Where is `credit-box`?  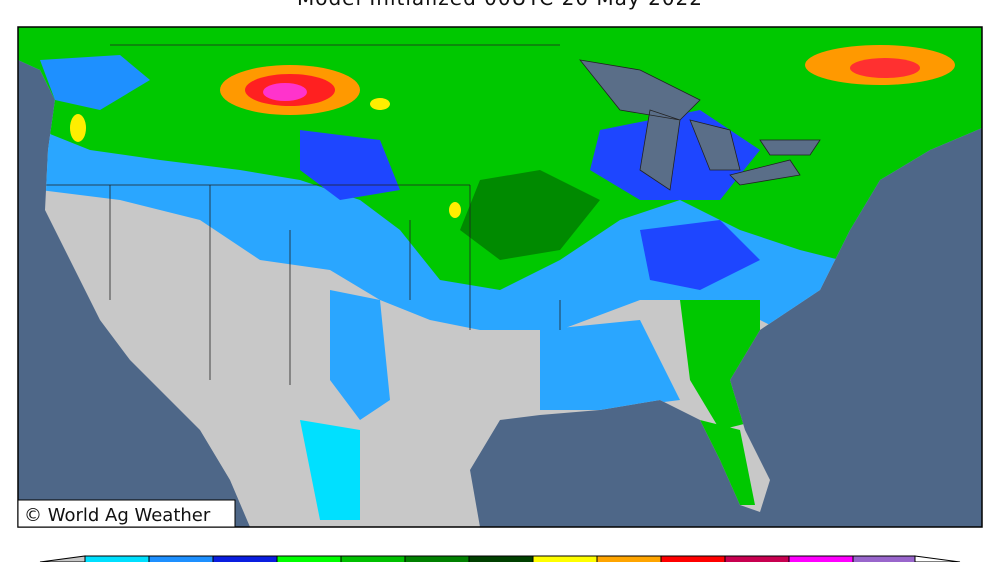 credit-box is located at coordinates (126, 513).